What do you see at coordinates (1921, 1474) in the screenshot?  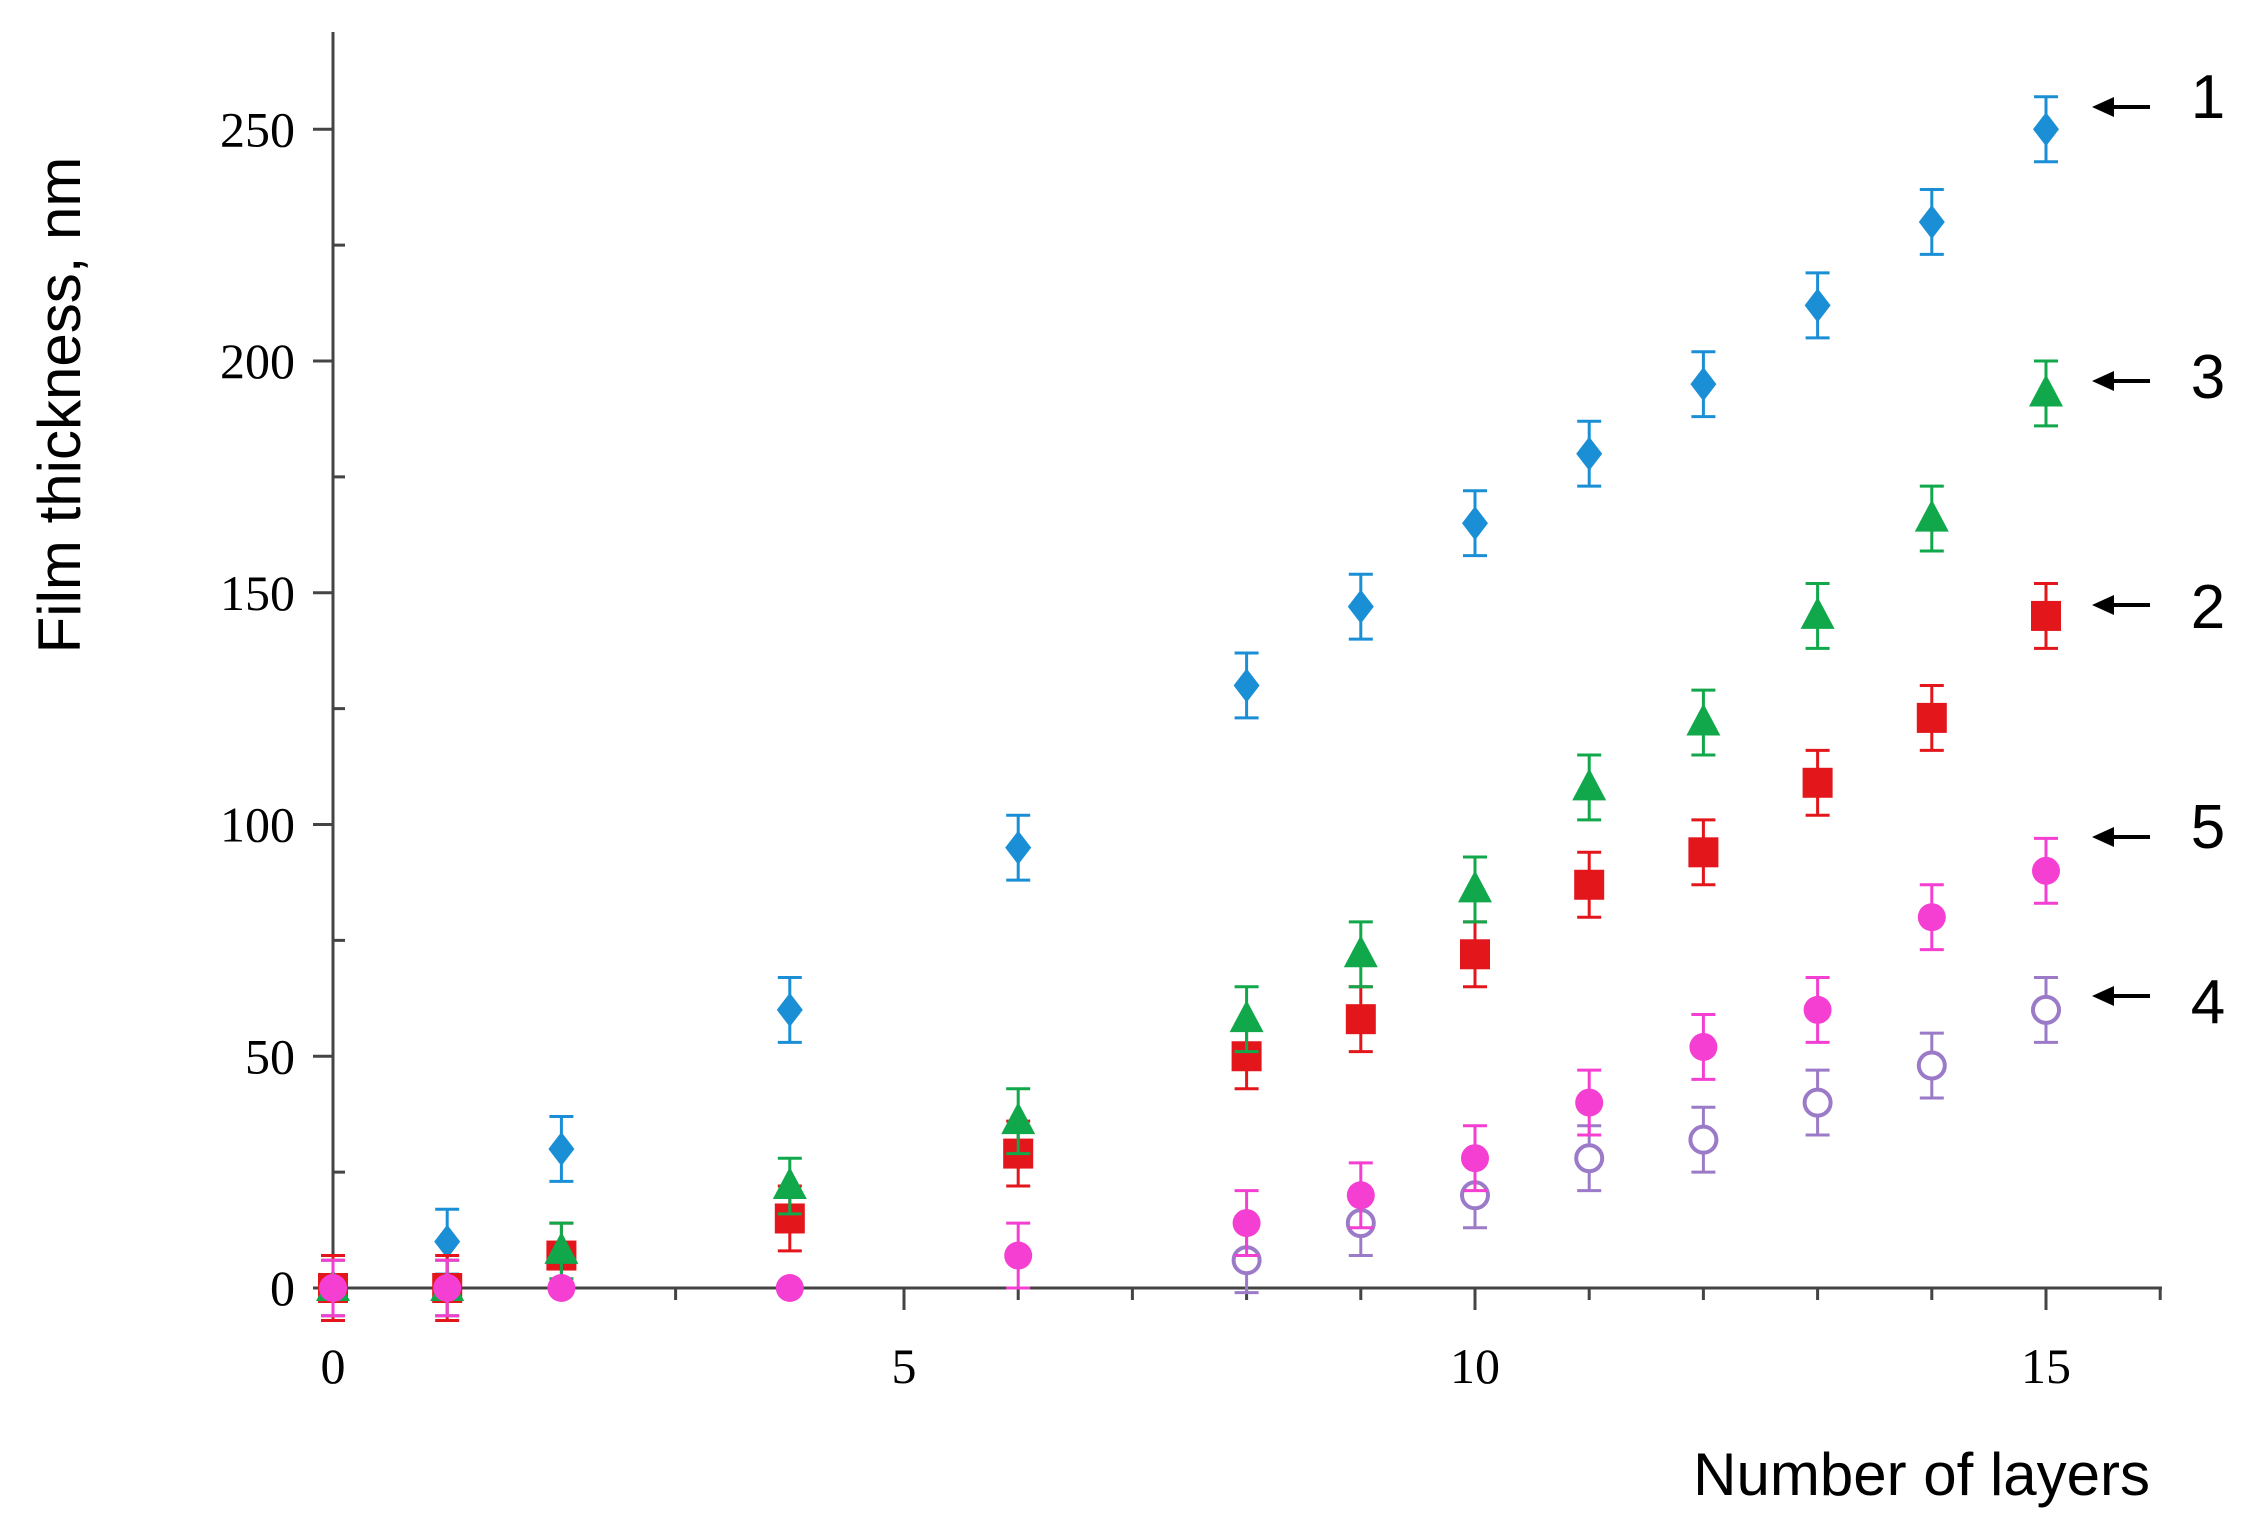 I see `x-axis-title: Number of layers` at bounding box center [1921, 1474].